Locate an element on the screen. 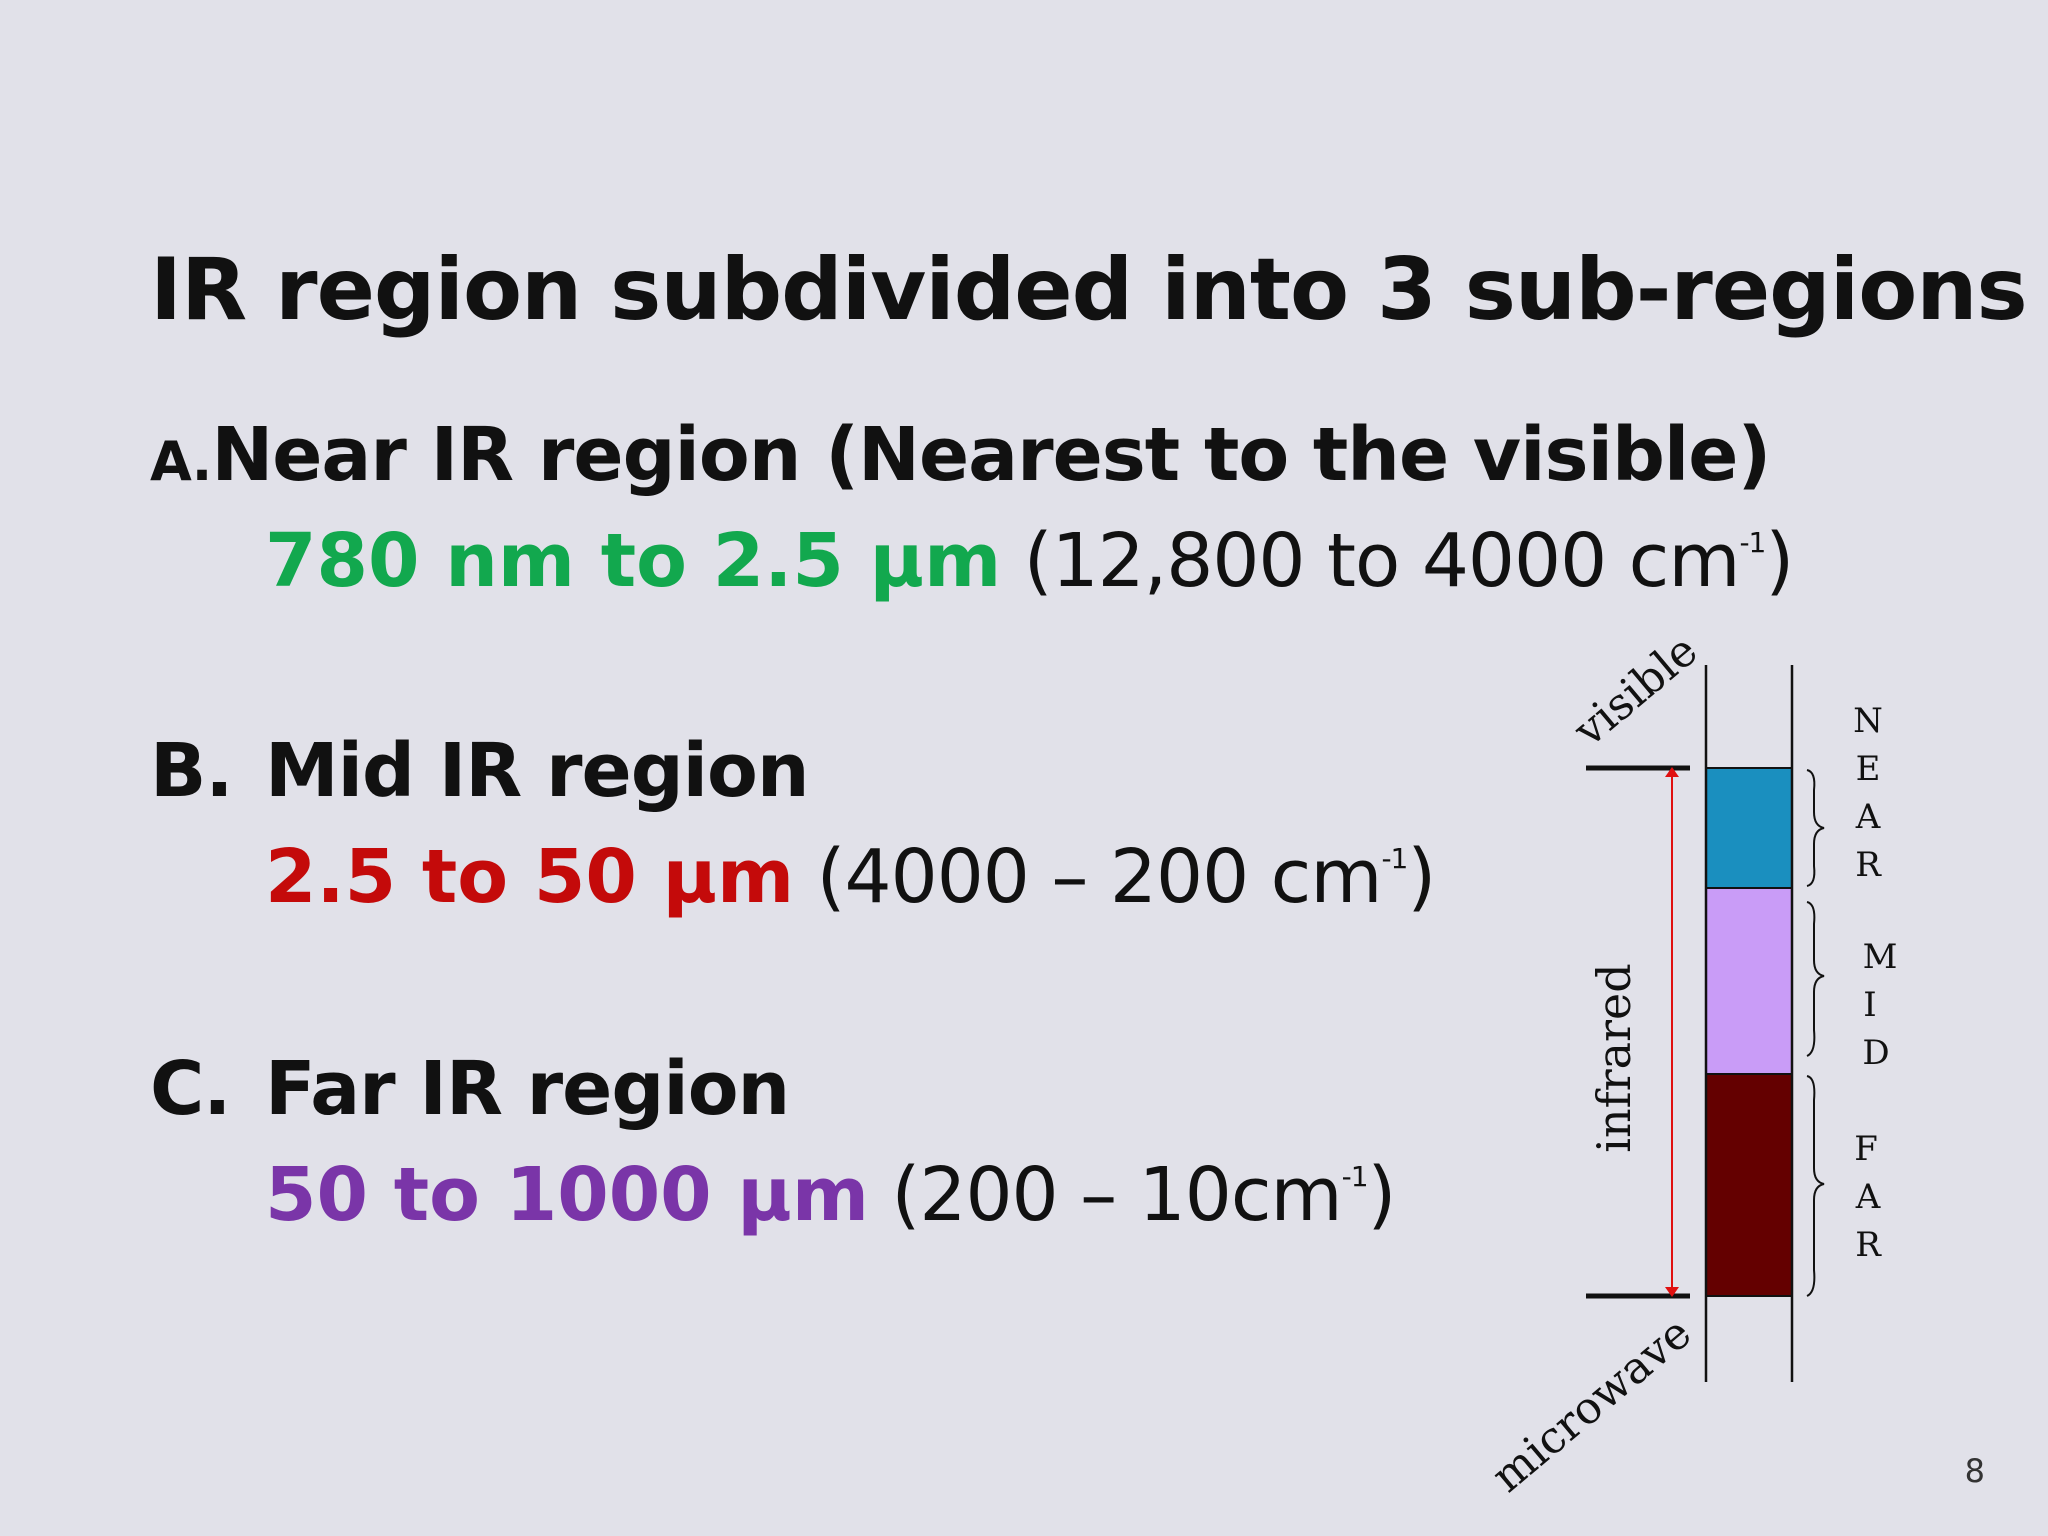 The image size is (2048, 1536). item-a-range: 780 nm to 2.5 µm (12,800 to 4000 cm-1) is located at coordinates (1030, 561).